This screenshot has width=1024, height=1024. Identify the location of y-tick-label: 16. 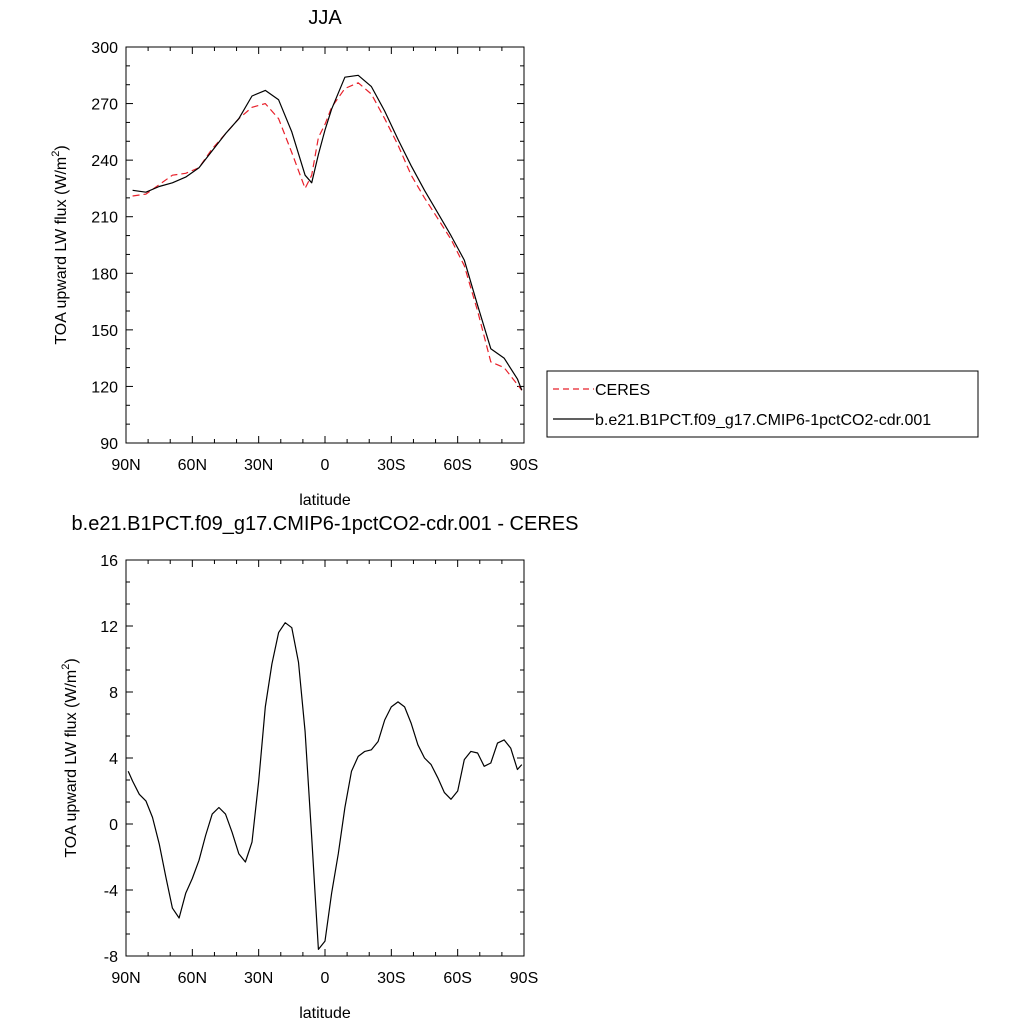
(109, 561).